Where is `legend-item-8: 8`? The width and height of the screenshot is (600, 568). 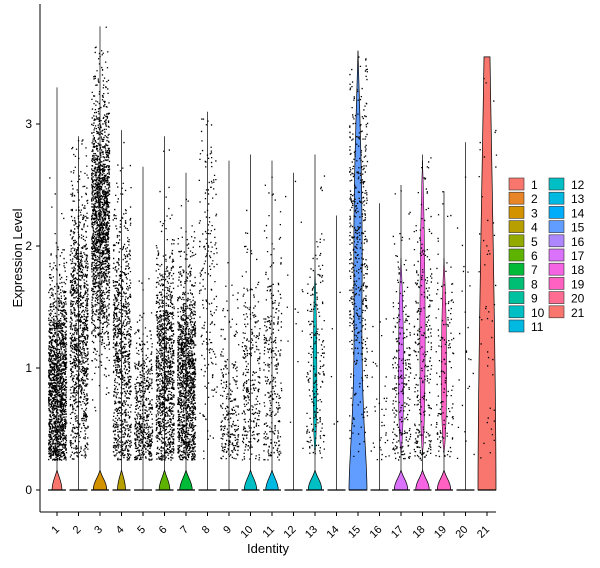 legend-item-8: 8 is located at coordinates (523, 284).